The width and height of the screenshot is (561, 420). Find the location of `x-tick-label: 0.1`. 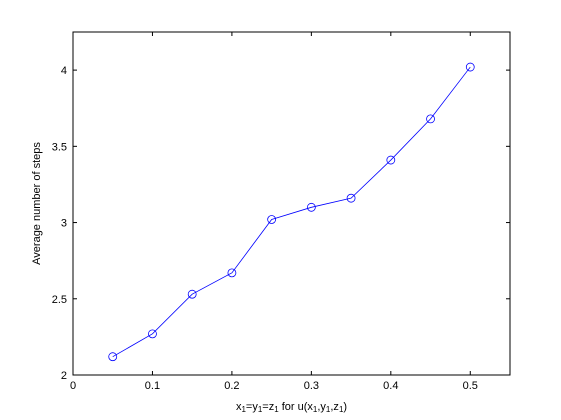

x-tick-label: 0.1 is located at coordinates (152, 386).